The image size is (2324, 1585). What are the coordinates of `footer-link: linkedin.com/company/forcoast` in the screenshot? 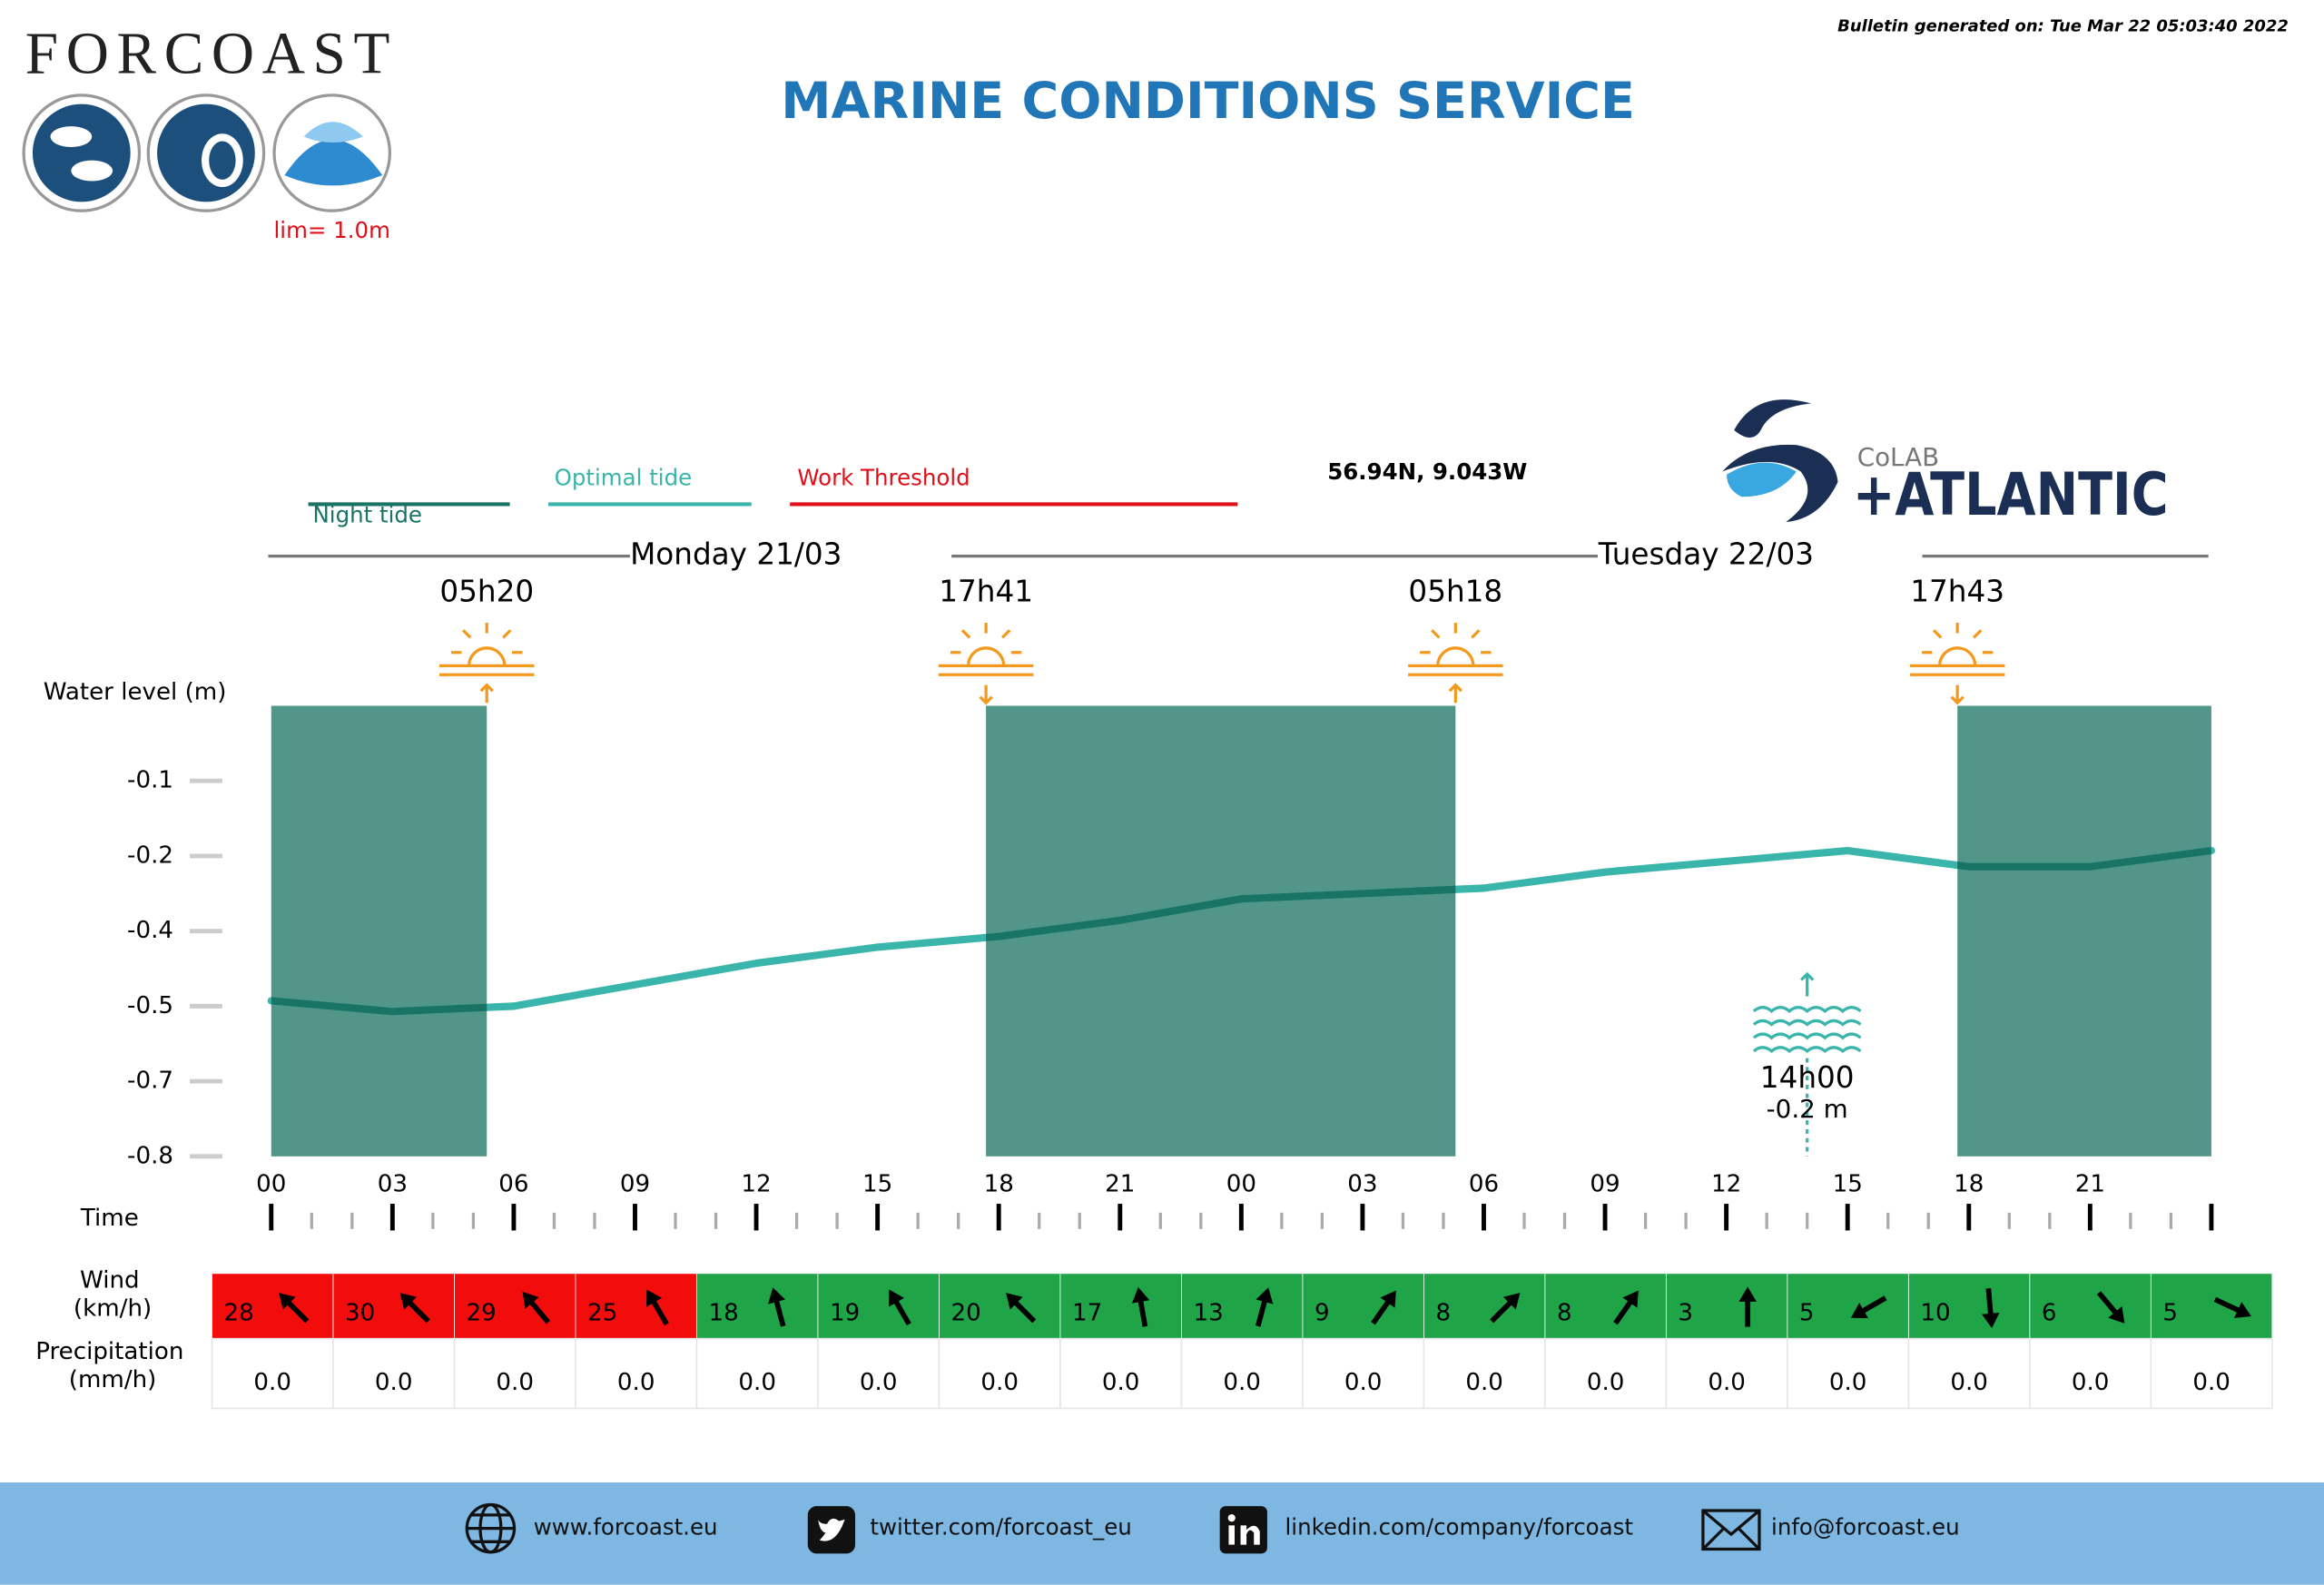 It's located at (1459, 1528).